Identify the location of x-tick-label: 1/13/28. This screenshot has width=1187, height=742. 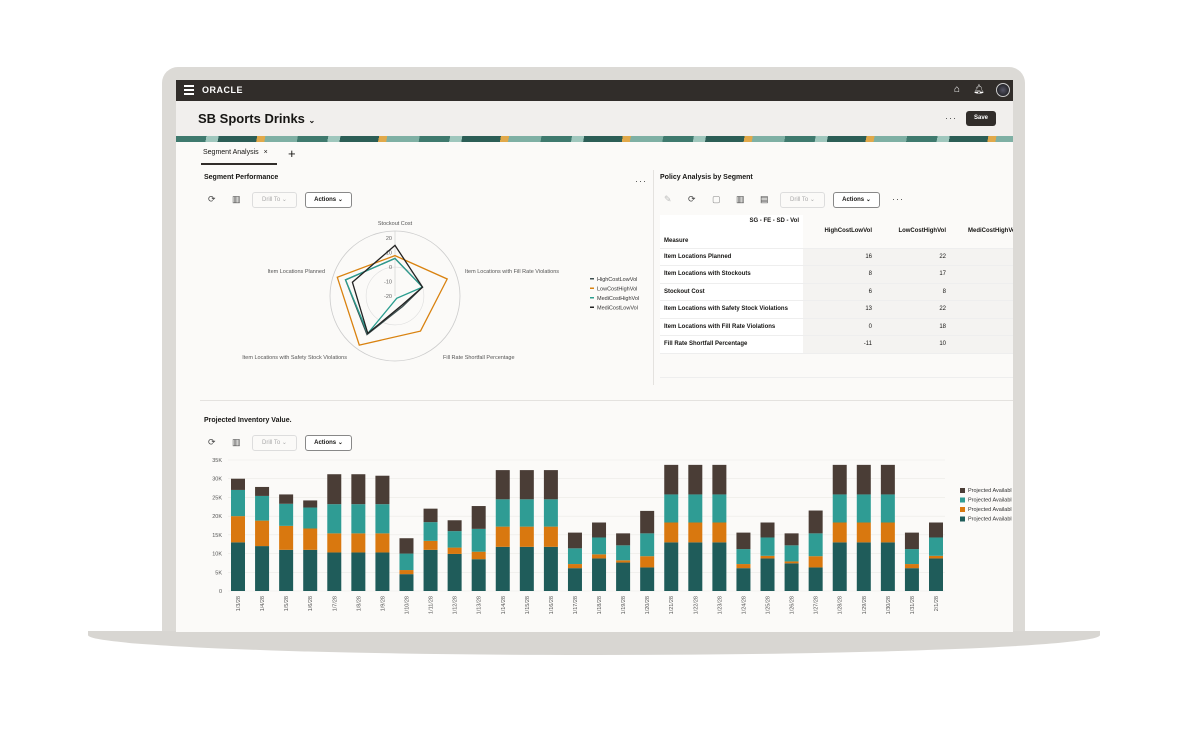
(480, 605).